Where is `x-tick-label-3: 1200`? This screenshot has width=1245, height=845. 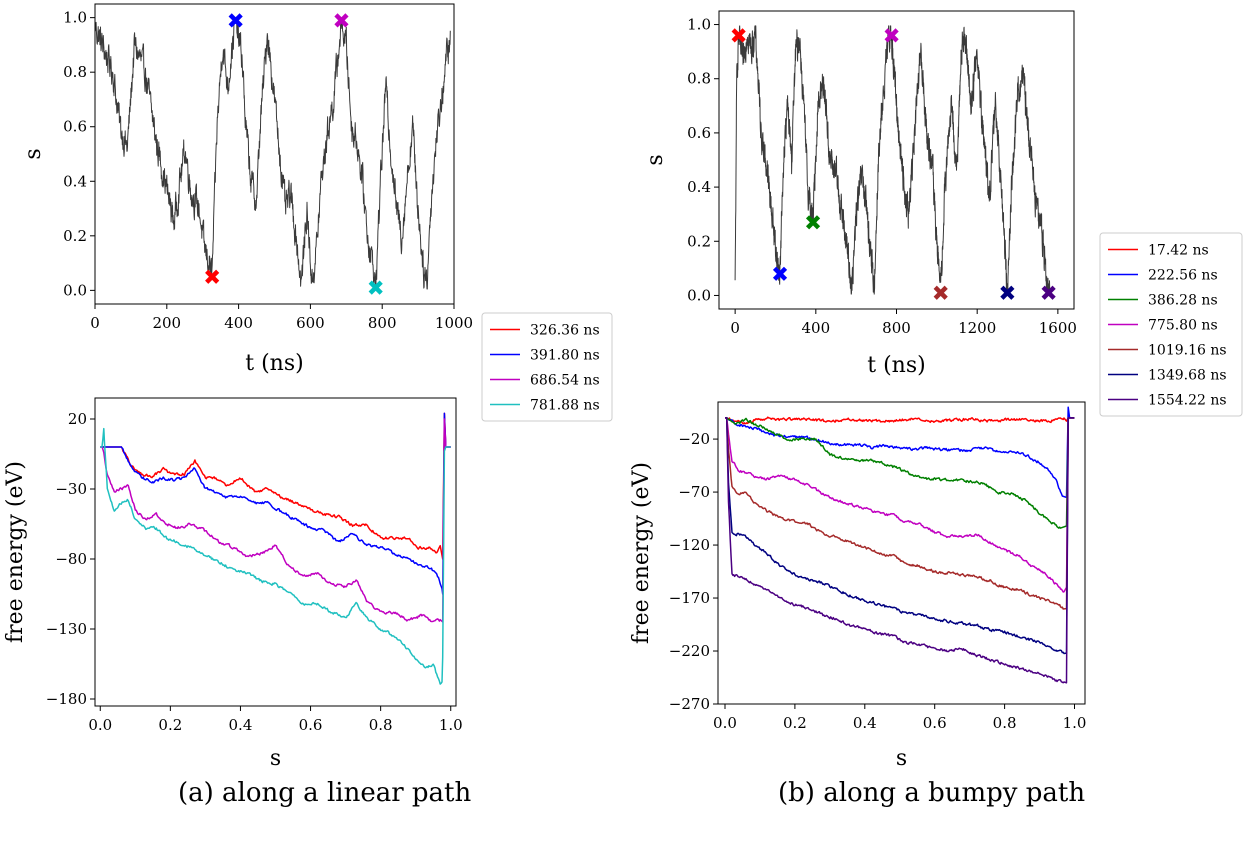 x-tick-label-3: 1200 is located at coordinates (977, 328).